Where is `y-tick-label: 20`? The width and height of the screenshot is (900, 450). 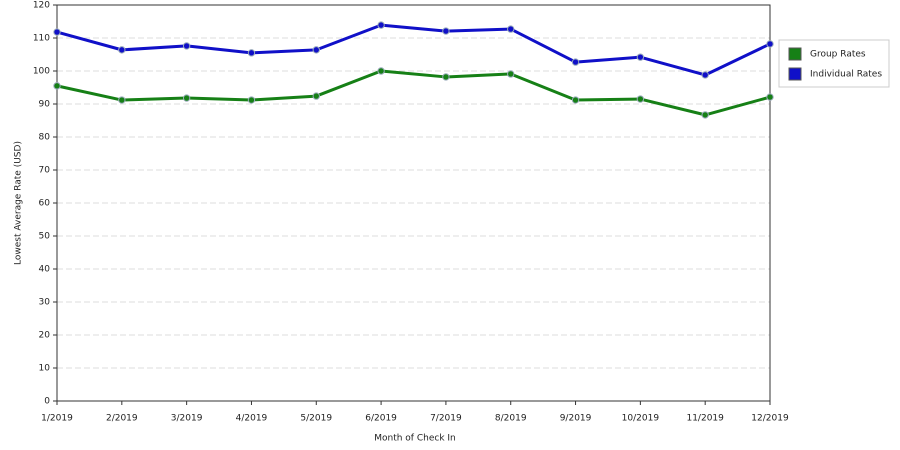
y-tick-label: 20 is located at coordinates (45, 336).